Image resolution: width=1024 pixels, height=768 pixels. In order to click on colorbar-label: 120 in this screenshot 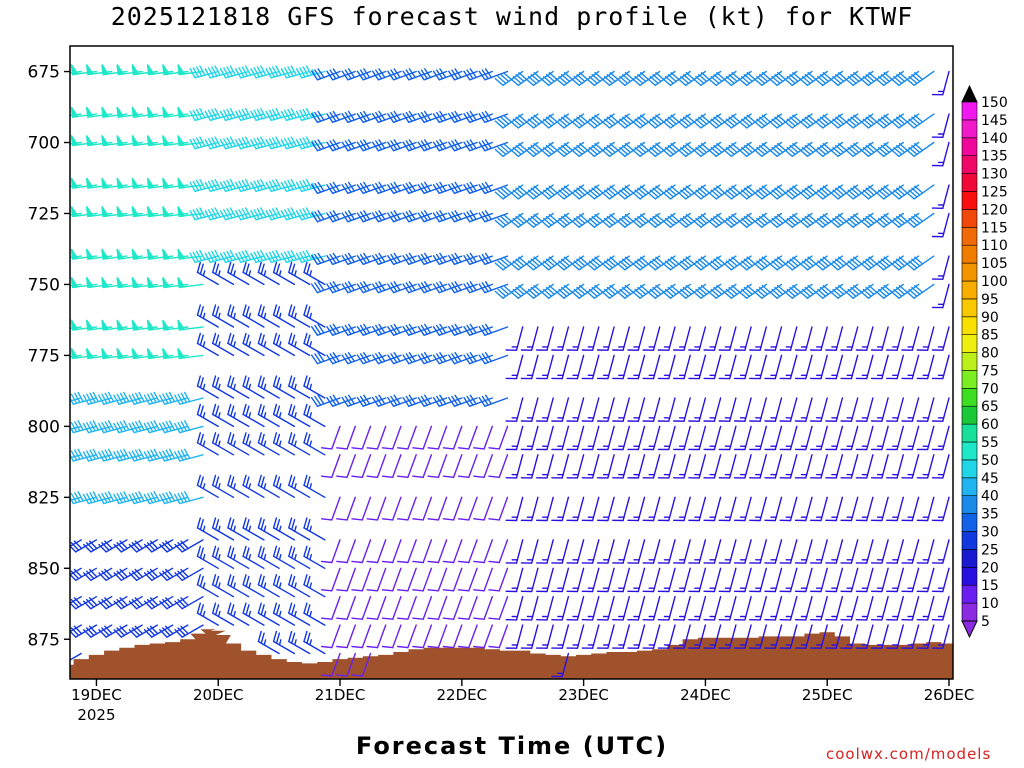, I will do `click(994, 210)`.